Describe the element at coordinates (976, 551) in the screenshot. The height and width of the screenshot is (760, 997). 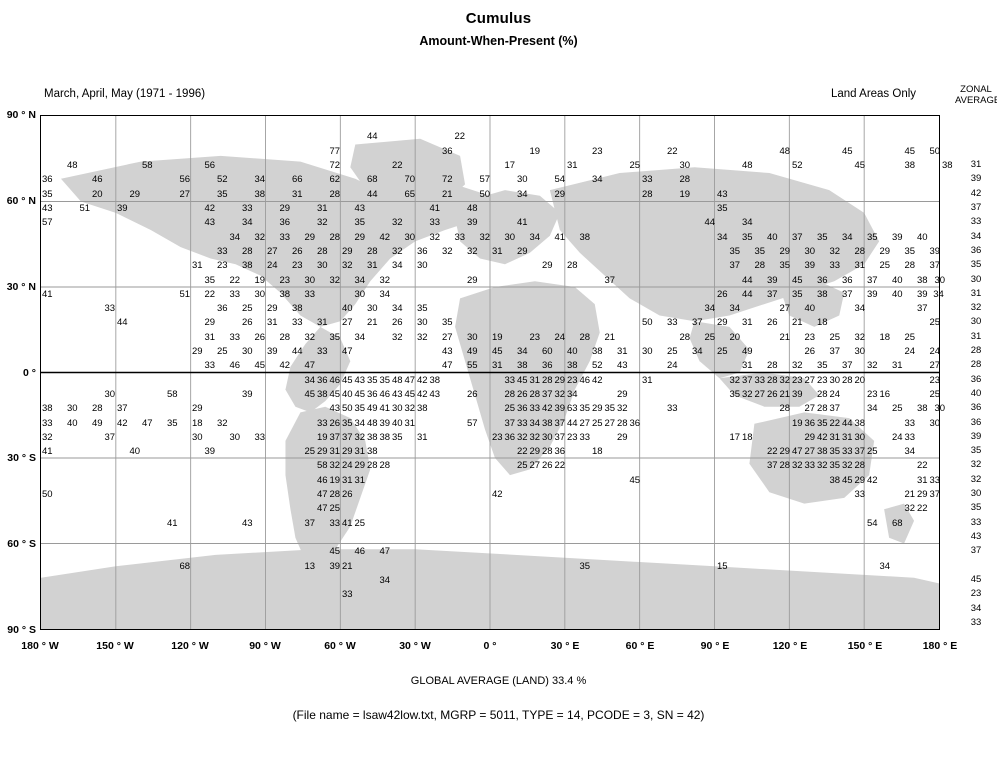
I see `zonal-average-value: 37` at that location.